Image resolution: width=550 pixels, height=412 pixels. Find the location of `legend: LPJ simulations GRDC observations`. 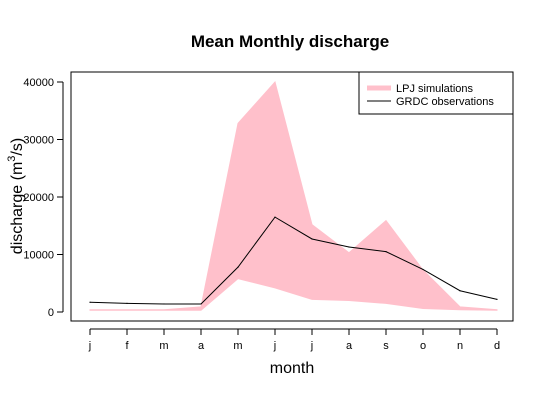

legend: LPJ simulations GRDC observations is located at coordinates (436, 93).